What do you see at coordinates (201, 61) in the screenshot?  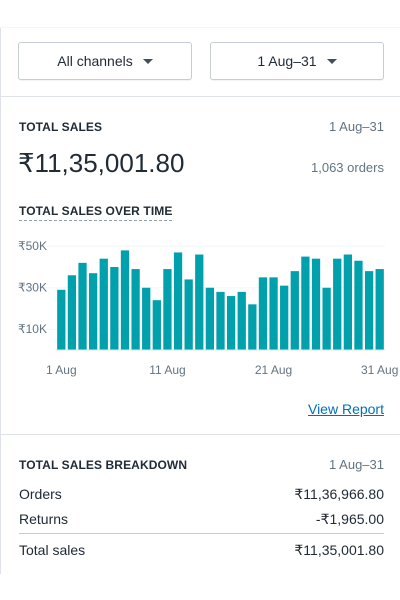 I see `filter-bar: All channels 1 Aug–31` at bounding box center [201, 61].